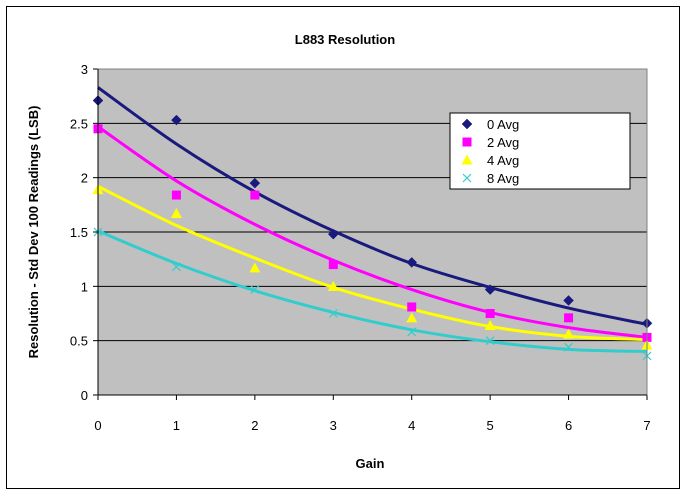 This screenshot has width=689, height=498. What do you see at coordinates (254, 425) in the screenshot?
I see `x-tick-label: 2` at bounding box center [254, 425].